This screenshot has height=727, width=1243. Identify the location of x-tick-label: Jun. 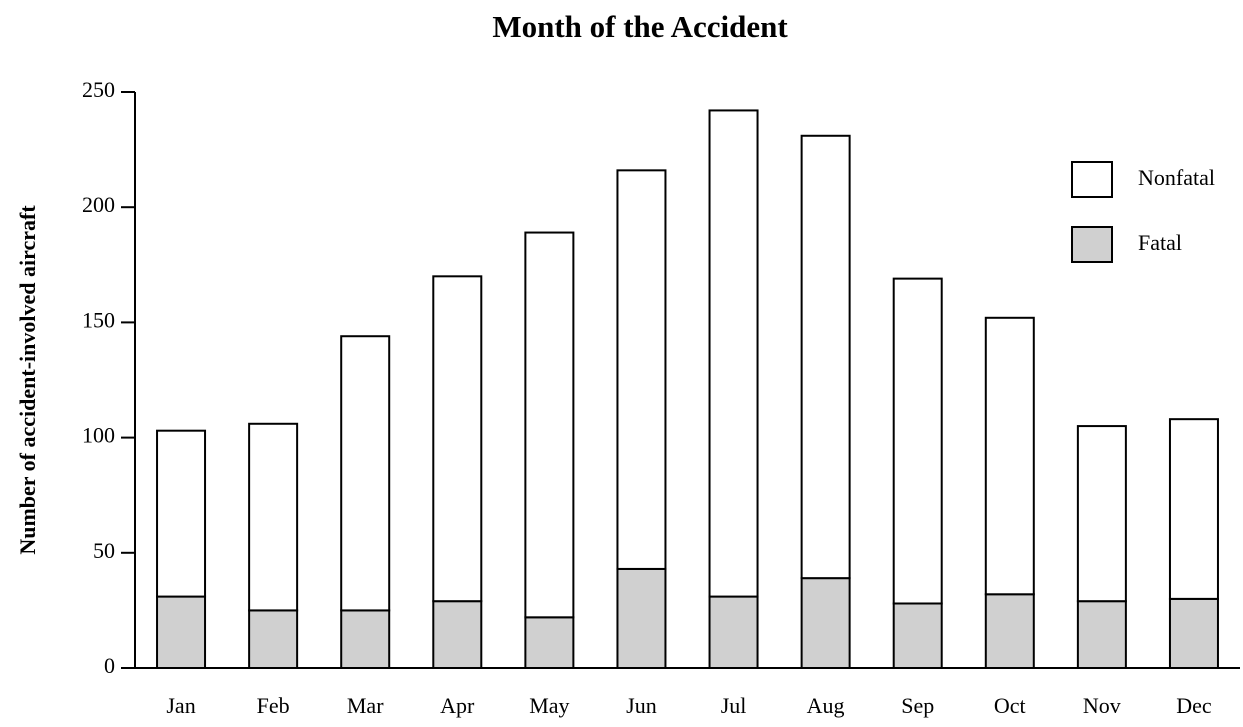
(641, 705).